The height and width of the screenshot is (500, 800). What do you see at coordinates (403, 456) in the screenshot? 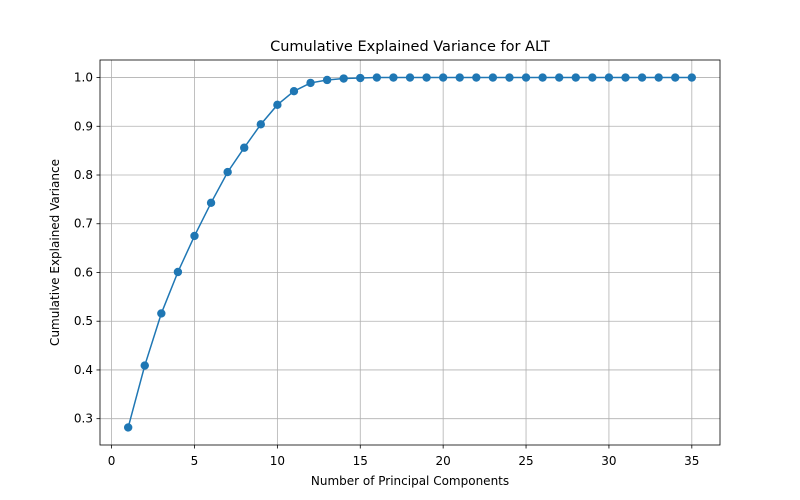
I see `x-axis: 0 5 10 15 20 25 30 35` at bounding box center [403, 456].